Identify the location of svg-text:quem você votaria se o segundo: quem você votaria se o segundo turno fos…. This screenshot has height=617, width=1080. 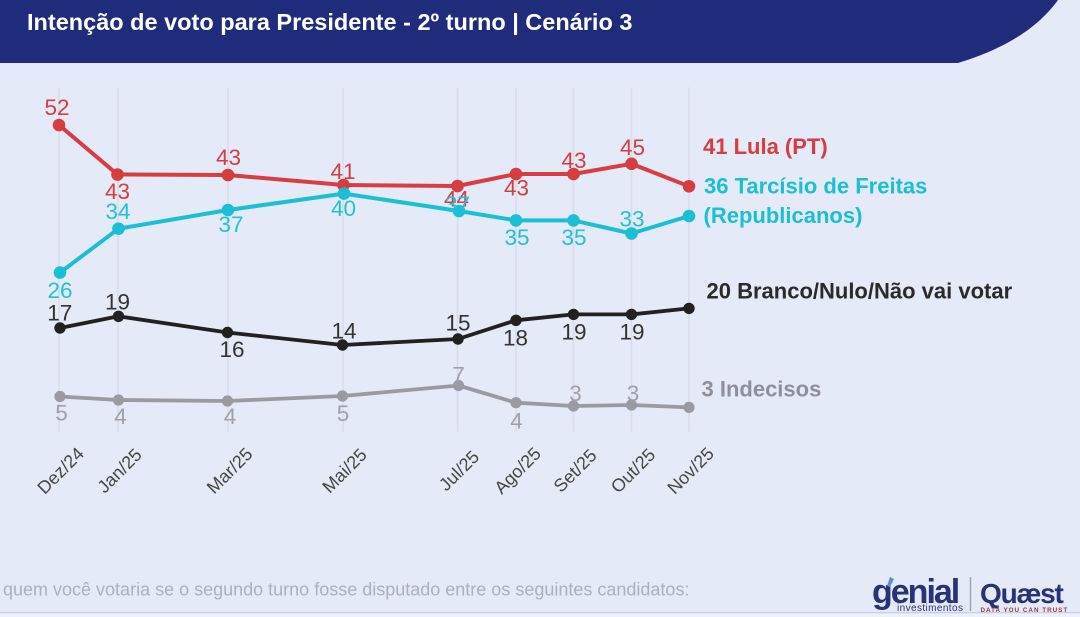
(346, 590).